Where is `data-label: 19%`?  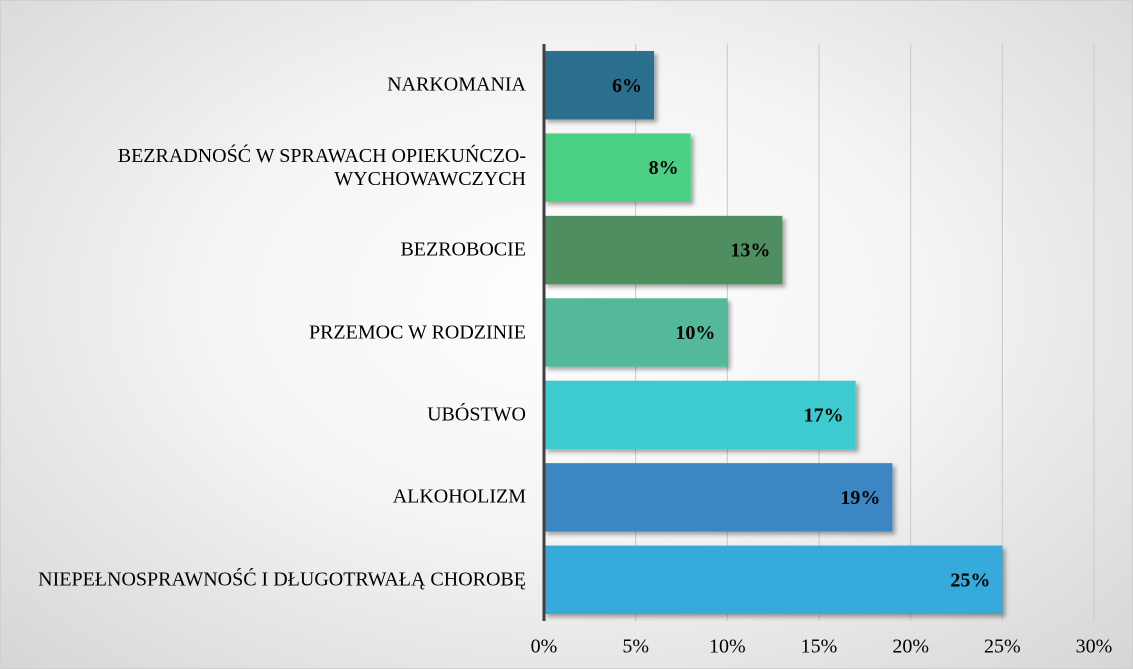 data-label: 19% is located at coordinates (860, 498).